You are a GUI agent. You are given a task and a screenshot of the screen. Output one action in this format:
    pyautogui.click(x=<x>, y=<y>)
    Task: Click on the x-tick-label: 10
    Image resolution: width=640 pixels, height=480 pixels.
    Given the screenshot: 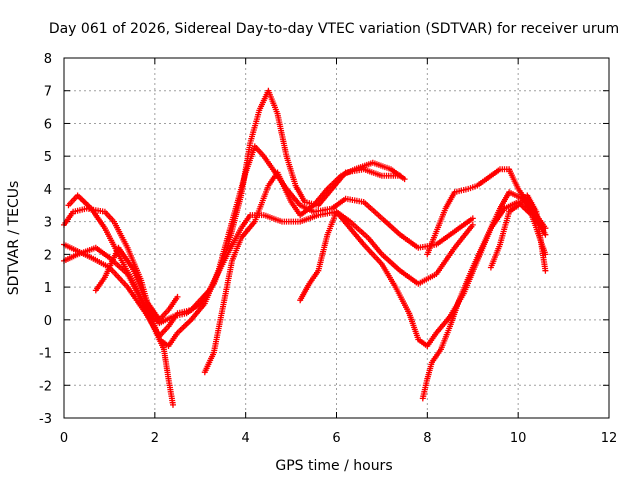 What is the action you would take?
    pyautogui.click(x=518, y=438)
    